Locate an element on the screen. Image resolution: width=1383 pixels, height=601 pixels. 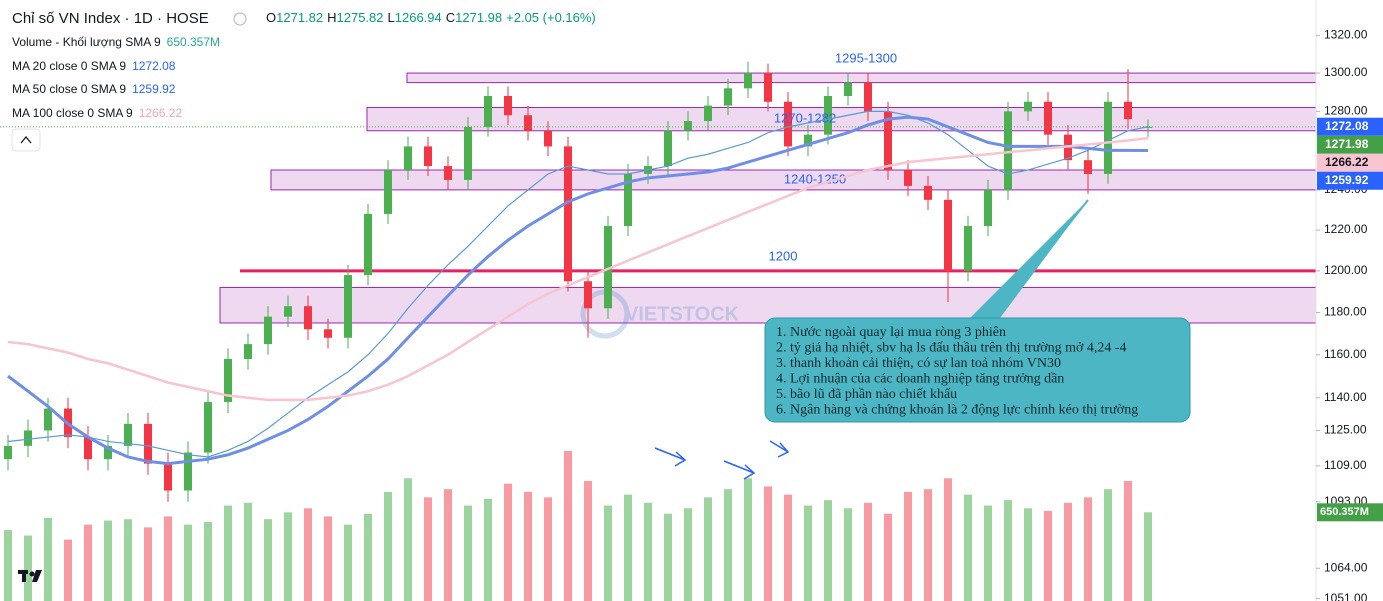
price-tag is located at coordinates (1350, 162).